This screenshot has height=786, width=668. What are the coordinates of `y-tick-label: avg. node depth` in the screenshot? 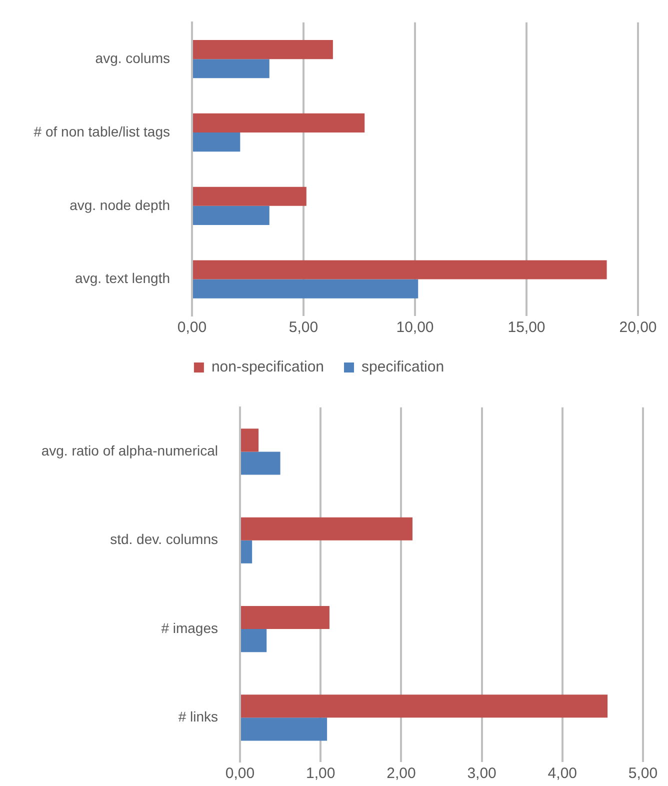 It's located at (120, 204).